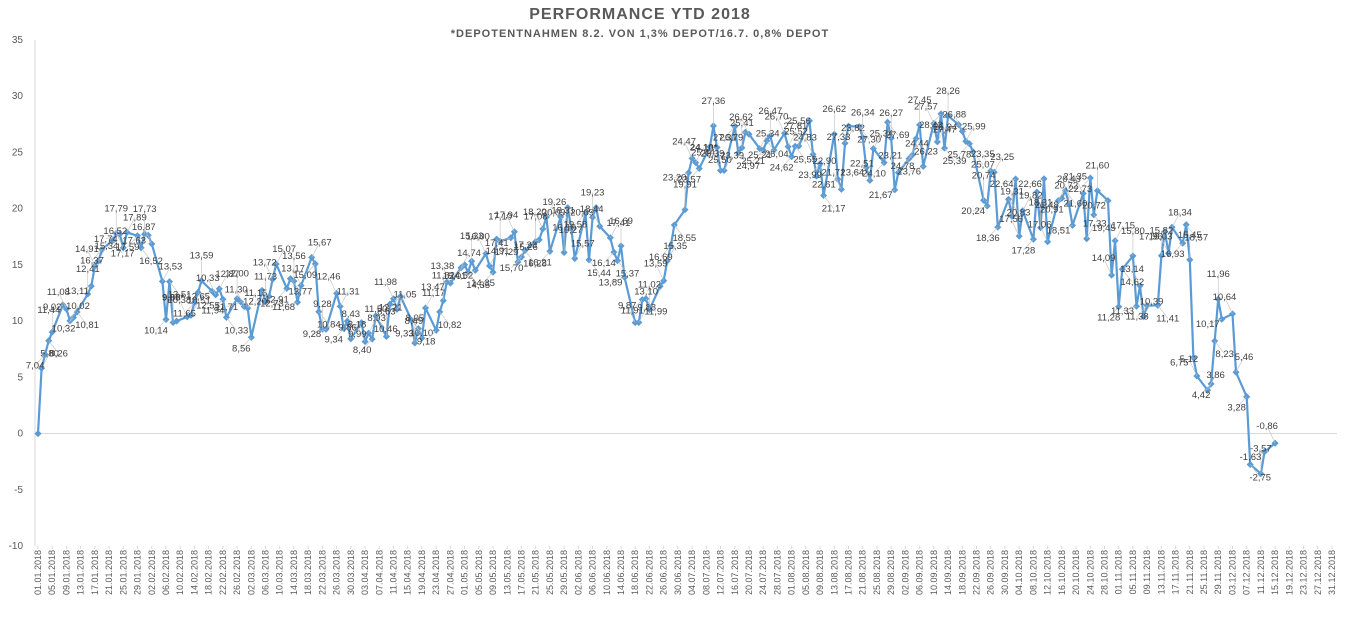 This screenshot has height=621, width=1360. What do you see at coordinates (983, 165) in the screenshot?
I see `data-label: 25,07` at bounding box center [983, 165].